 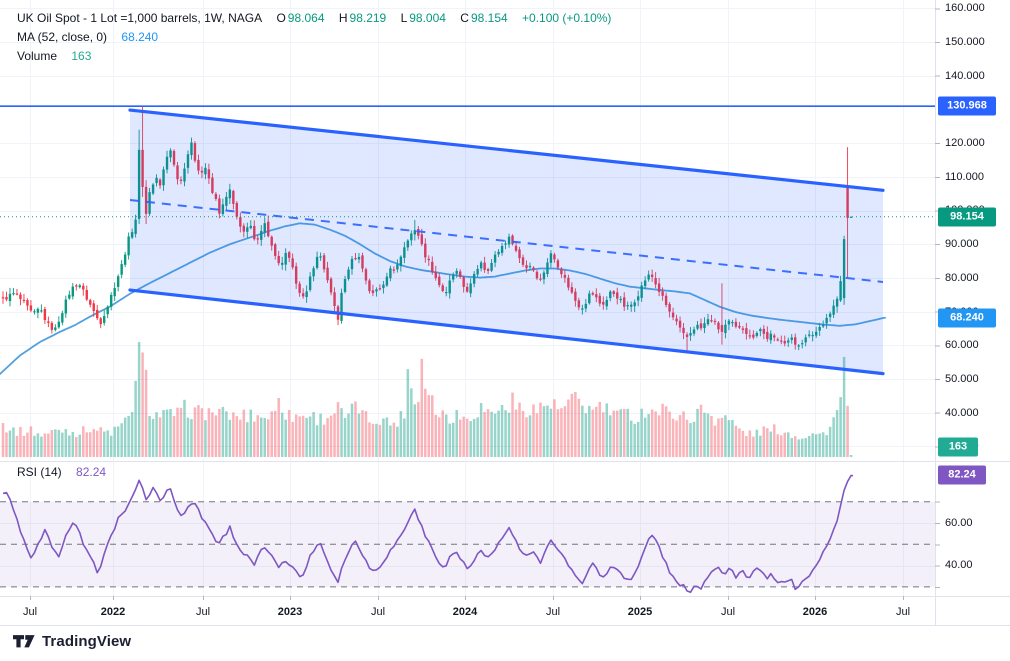 What do you see at coordinates (958, 447) in the screenshot?
I see `volume-value-badge: 163` at bounding box center [958, 447].